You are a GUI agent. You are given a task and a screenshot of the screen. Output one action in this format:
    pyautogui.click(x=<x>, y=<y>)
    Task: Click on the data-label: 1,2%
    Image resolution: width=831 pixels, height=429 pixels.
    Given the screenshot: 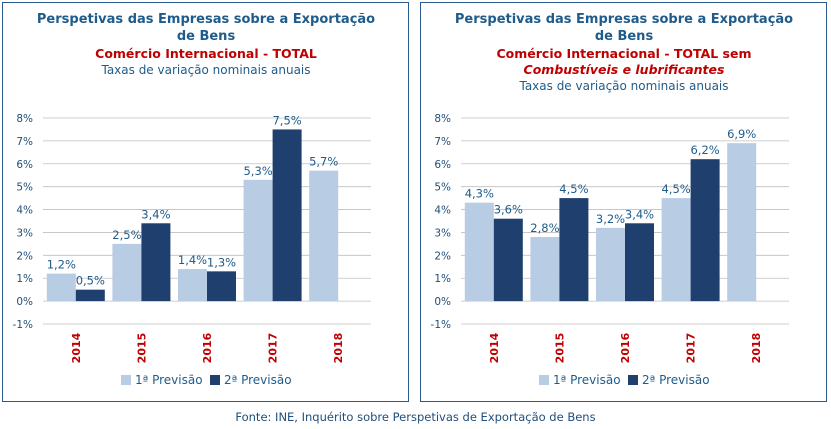 What is the action you would take?
    pyautogui.click(x=61, y=265)
    